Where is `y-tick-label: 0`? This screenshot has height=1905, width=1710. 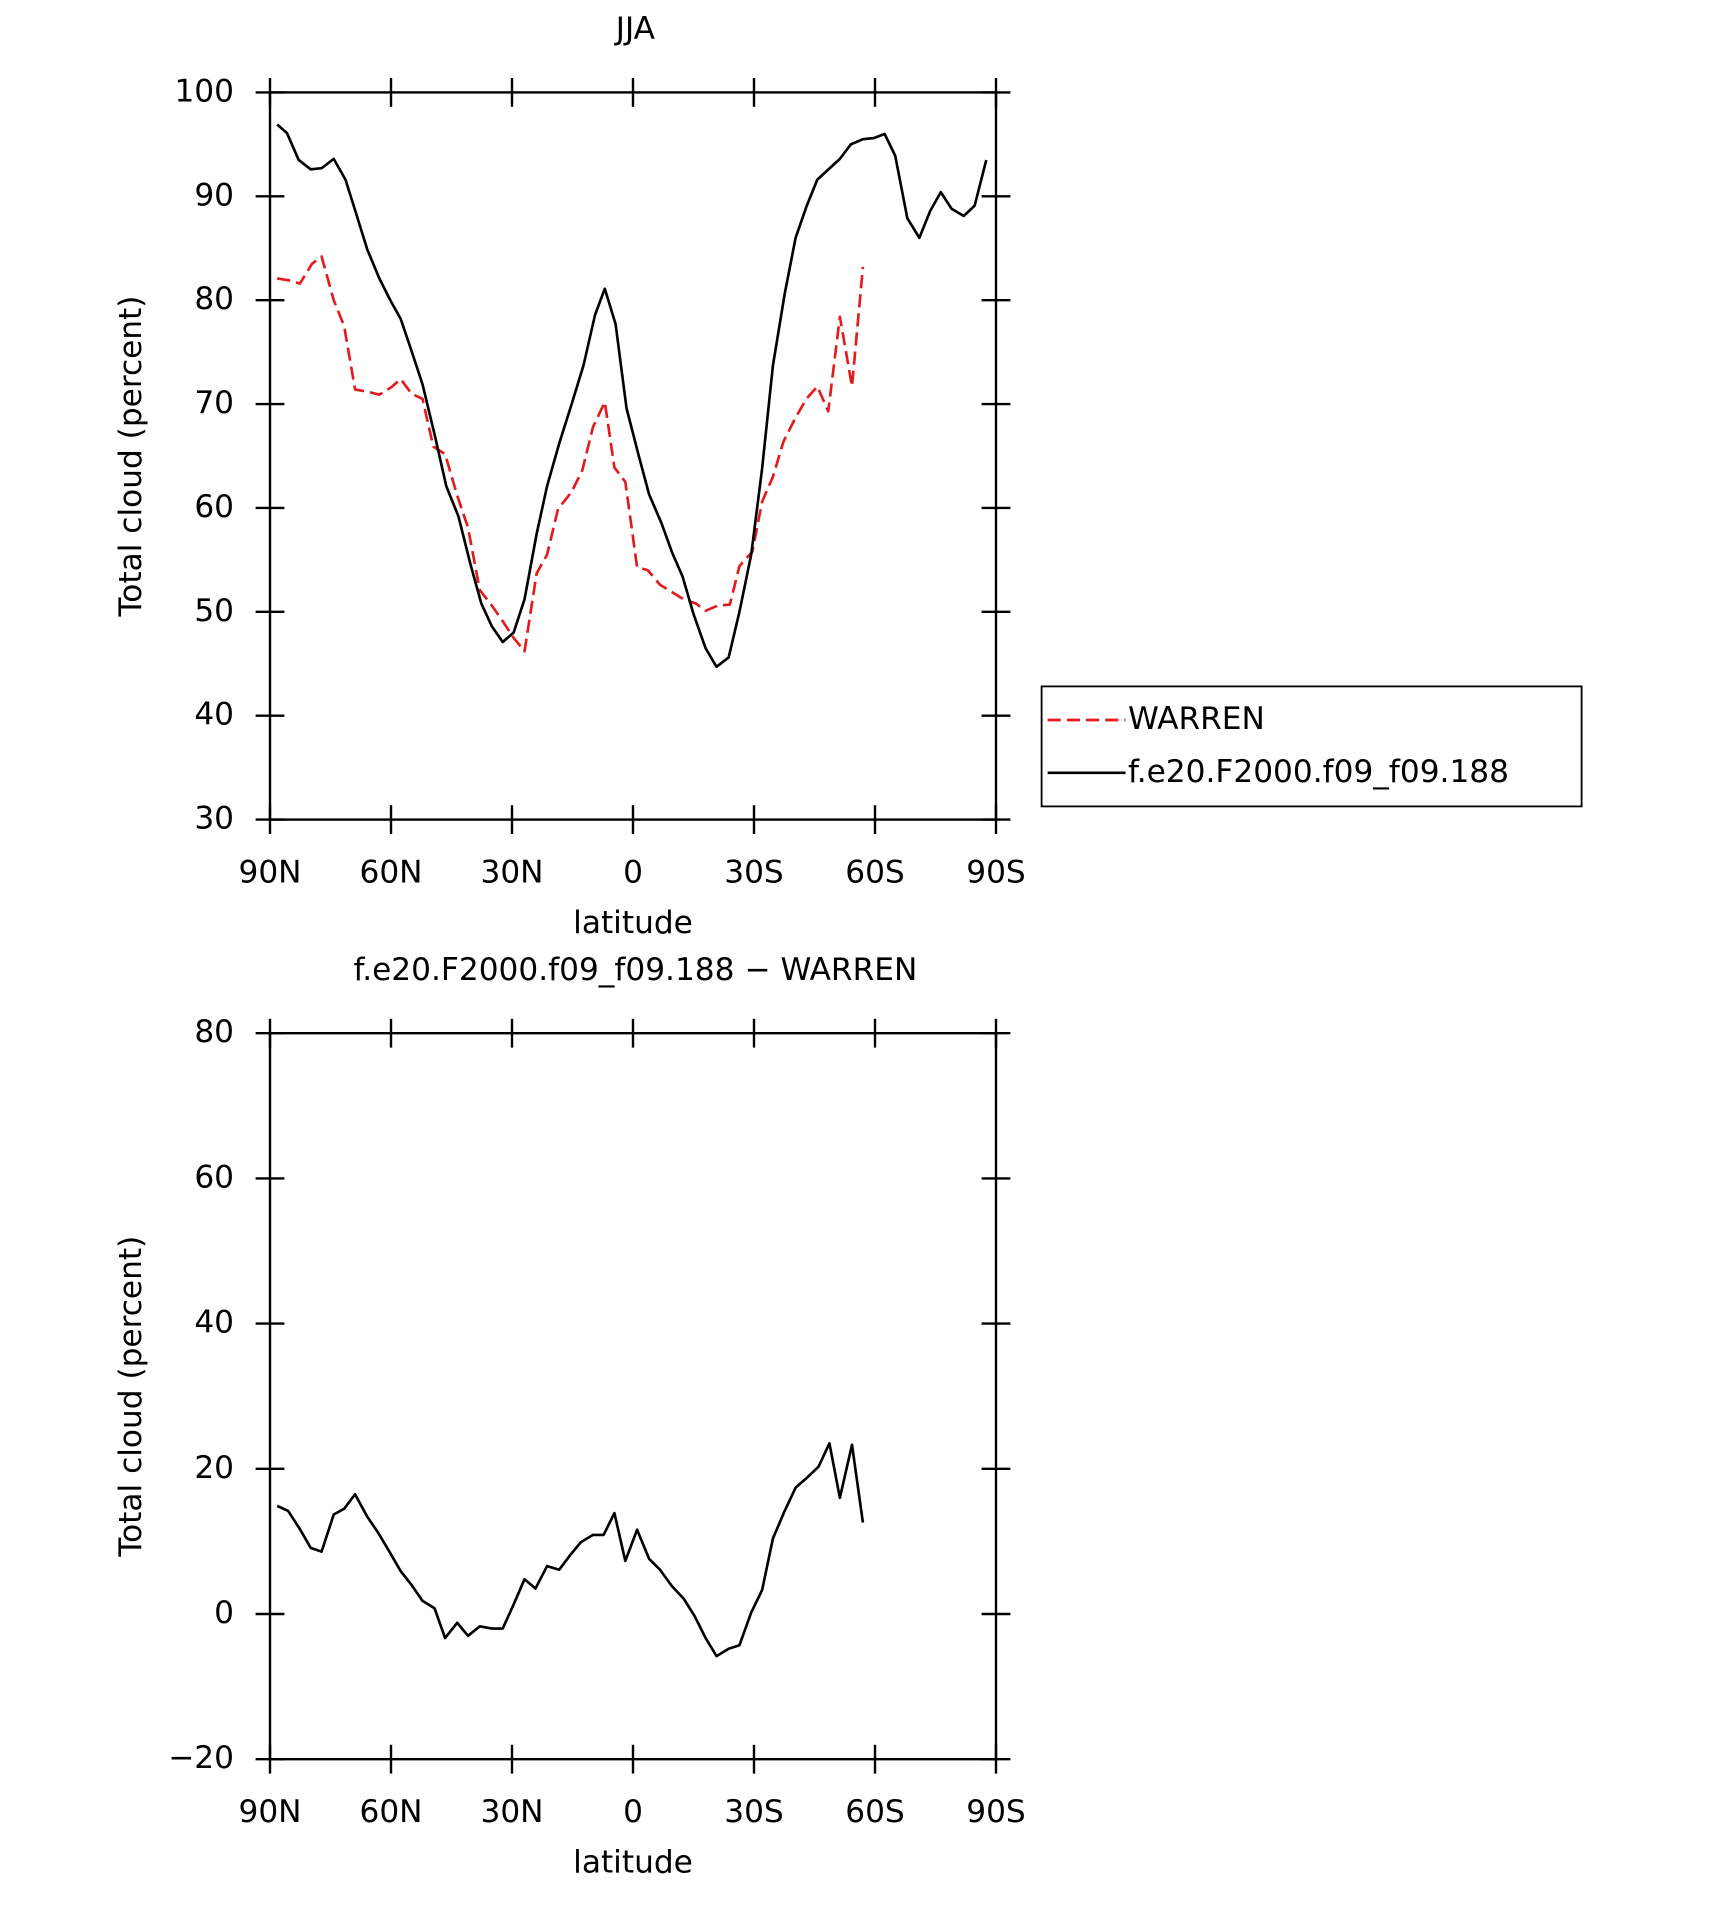
y-tick-label: 0 is located at coordinates (224, 1613).